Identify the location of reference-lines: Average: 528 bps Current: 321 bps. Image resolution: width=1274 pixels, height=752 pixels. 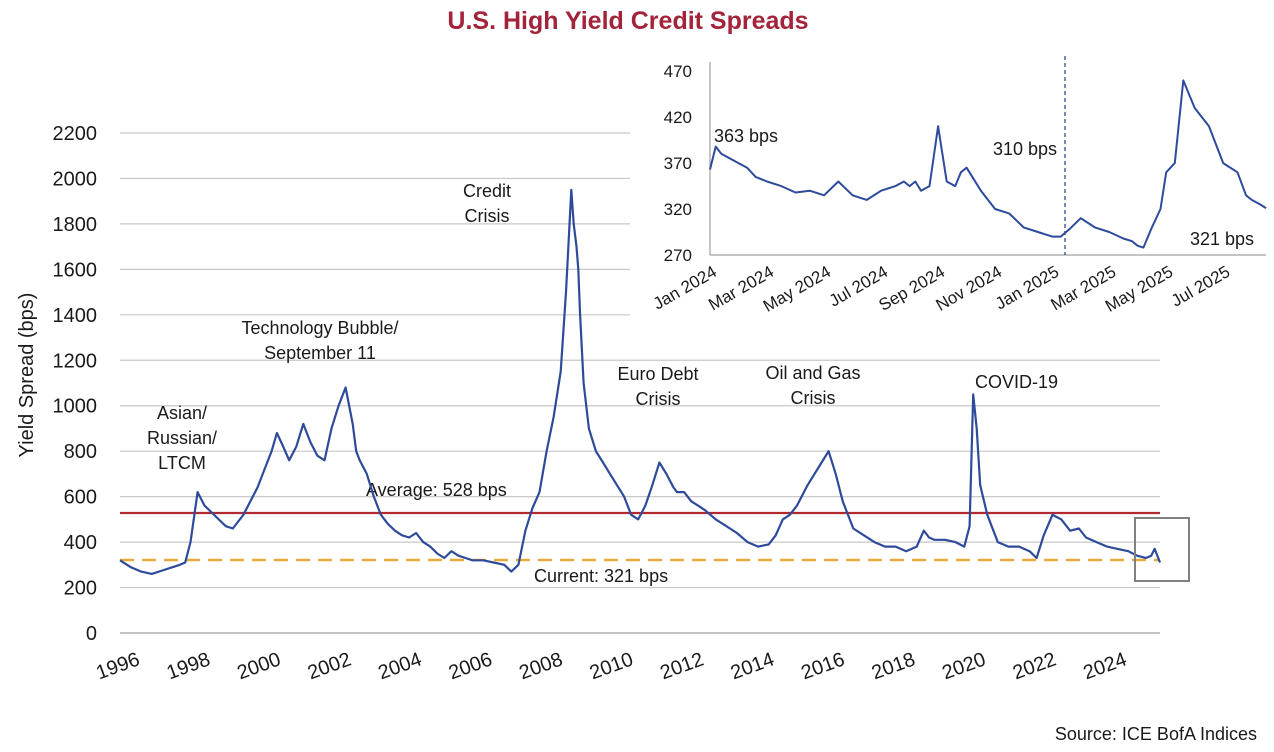
(640, 533).